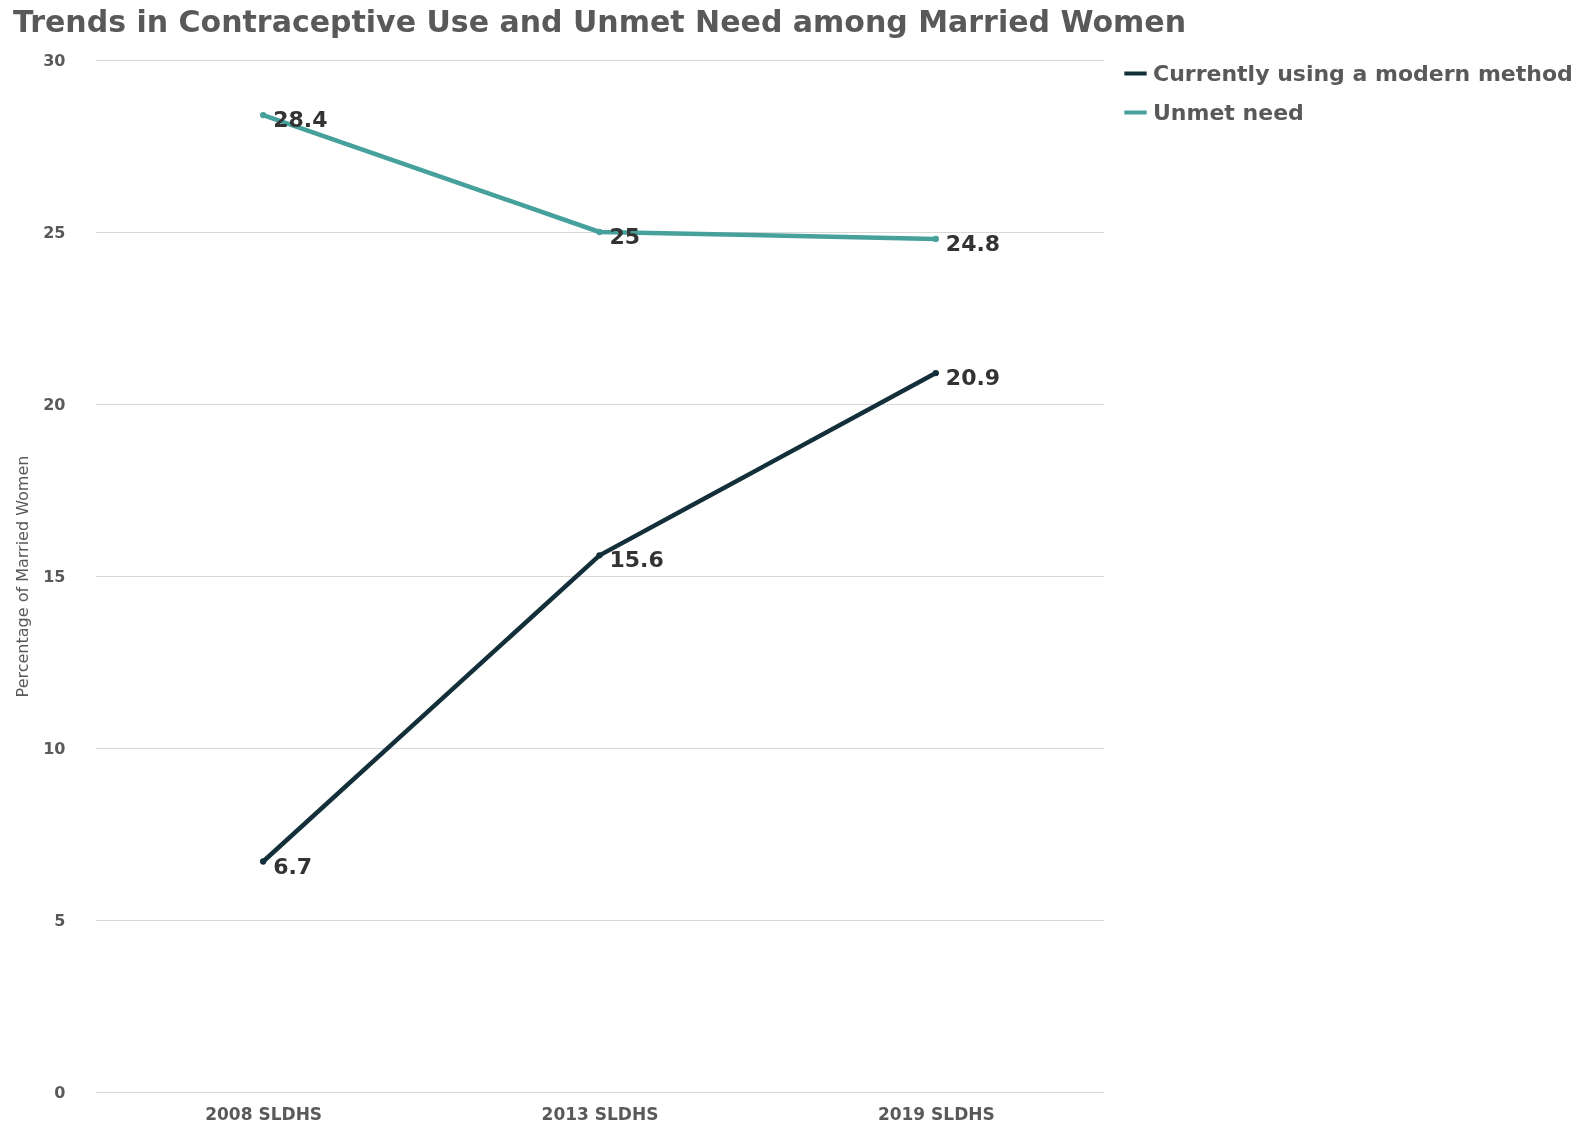  What do you see at coordinates (293, 866) in the screenshot?
I see `data-label: 6.7` at bounding box center [293, 866].